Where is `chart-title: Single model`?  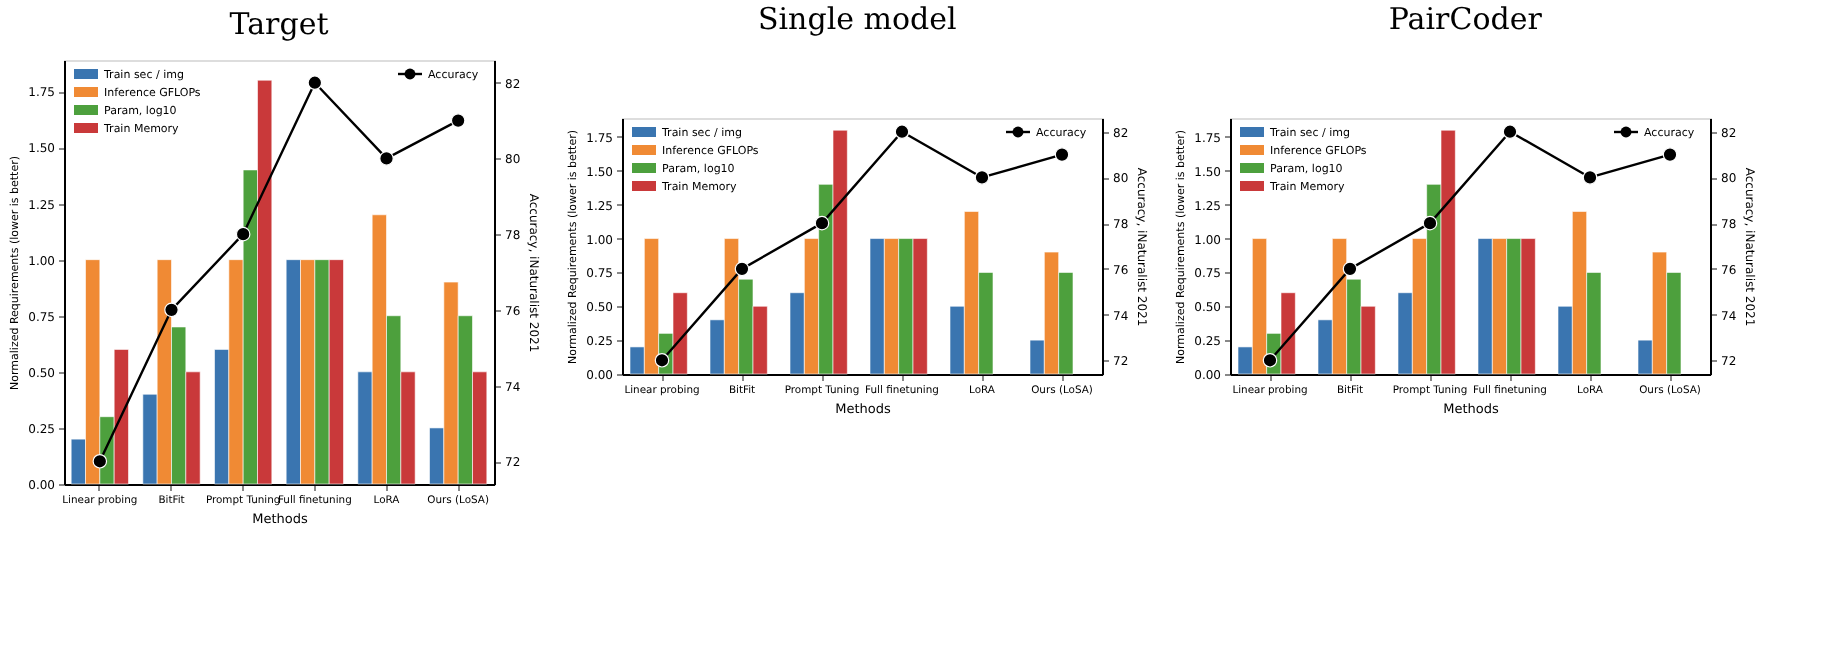
chart-title: Single model is located at coordinates (857, 18).